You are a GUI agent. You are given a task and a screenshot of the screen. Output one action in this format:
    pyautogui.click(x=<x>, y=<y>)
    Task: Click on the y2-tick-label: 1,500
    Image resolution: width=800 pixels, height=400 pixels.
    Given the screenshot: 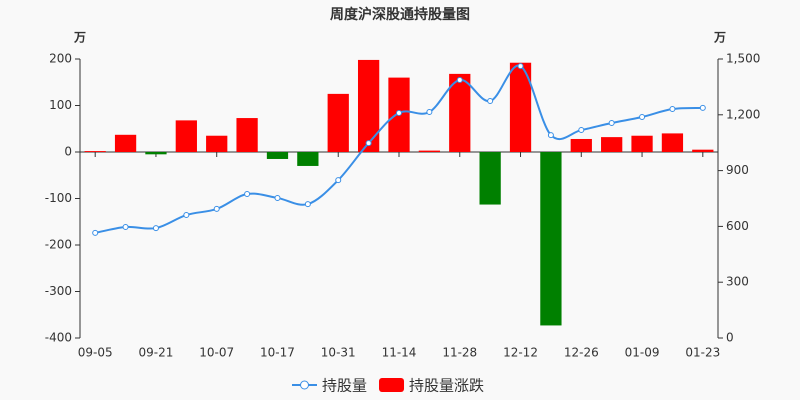 What is the action you would take?
    pyautogui.click(x=743, y=59)
    